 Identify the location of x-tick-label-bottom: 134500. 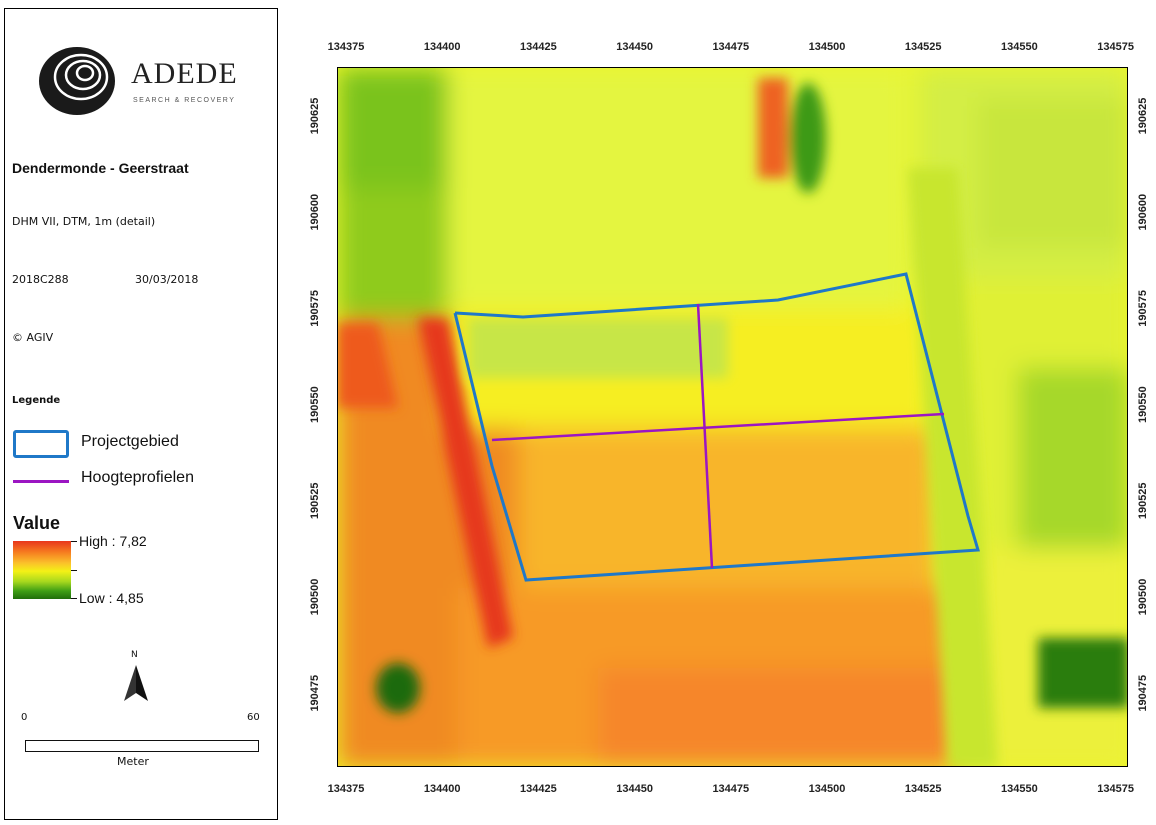
(827, 789).